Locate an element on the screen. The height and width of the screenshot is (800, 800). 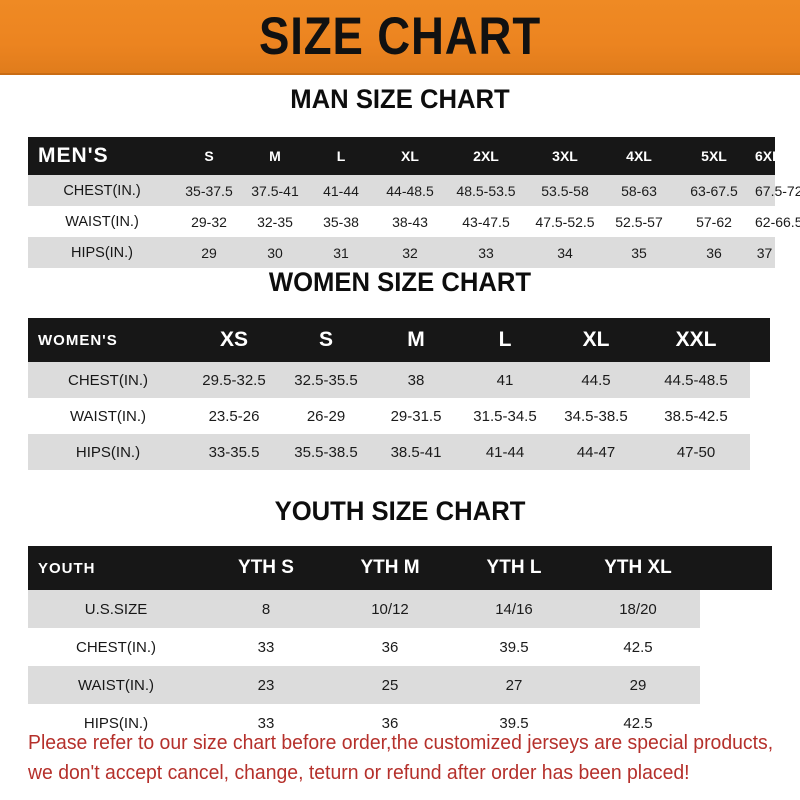
table-cell: 44.5-48.5 is located at coordinates (696, 380).